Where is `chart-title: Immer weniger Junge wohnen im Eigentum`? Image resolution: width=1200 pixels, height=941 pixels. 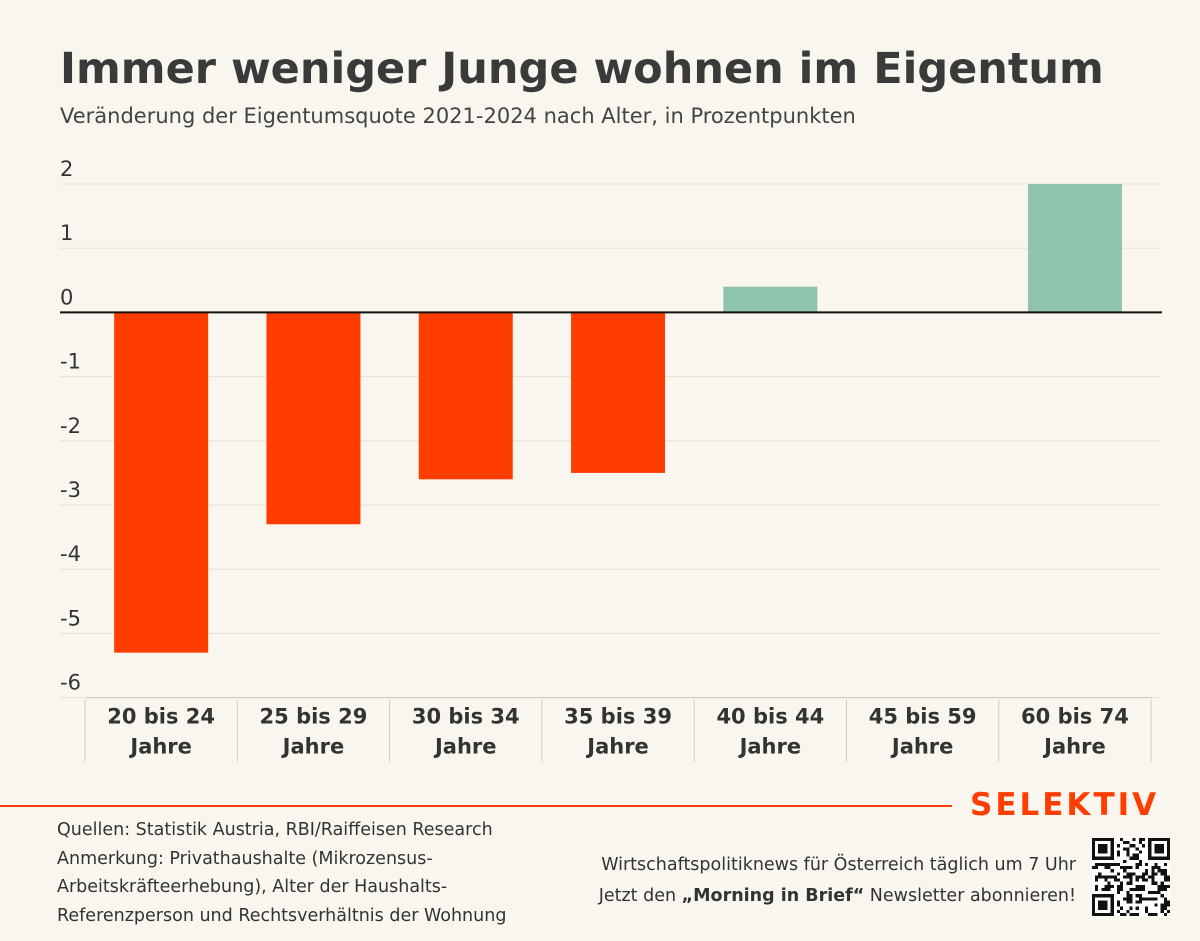
chart-title: Immer weniger Junge wohnen im Eigentum is located at coordinates (582, 69).